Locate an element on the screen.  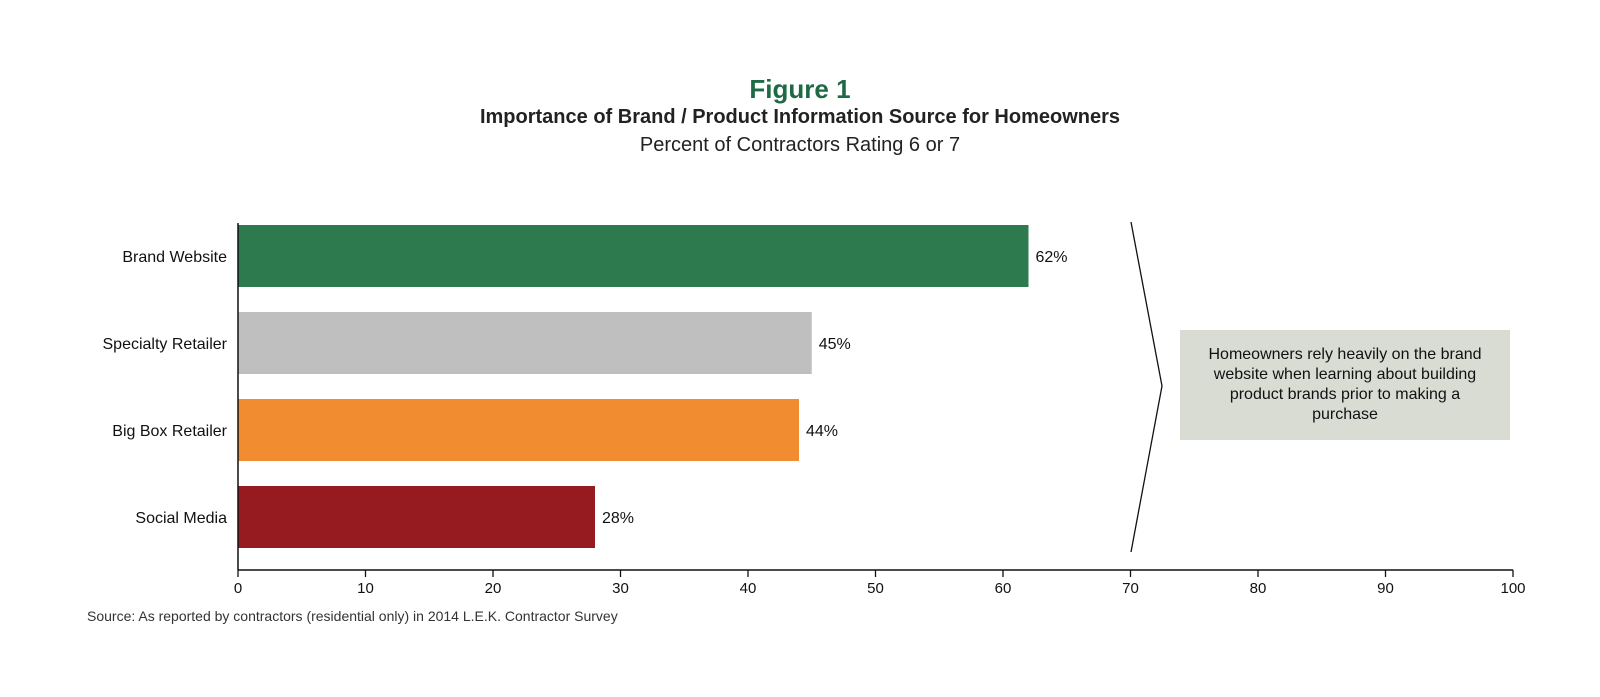
category-label: Big Box Retailer is located at coordinates (169, 431).